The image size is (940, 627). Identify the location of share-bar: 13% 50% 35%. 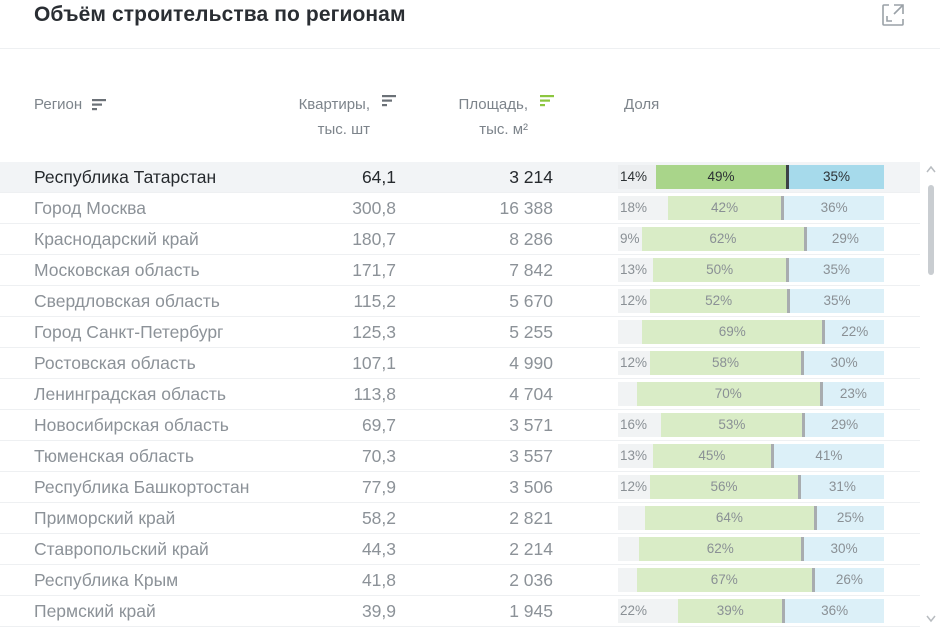
(751, 270).